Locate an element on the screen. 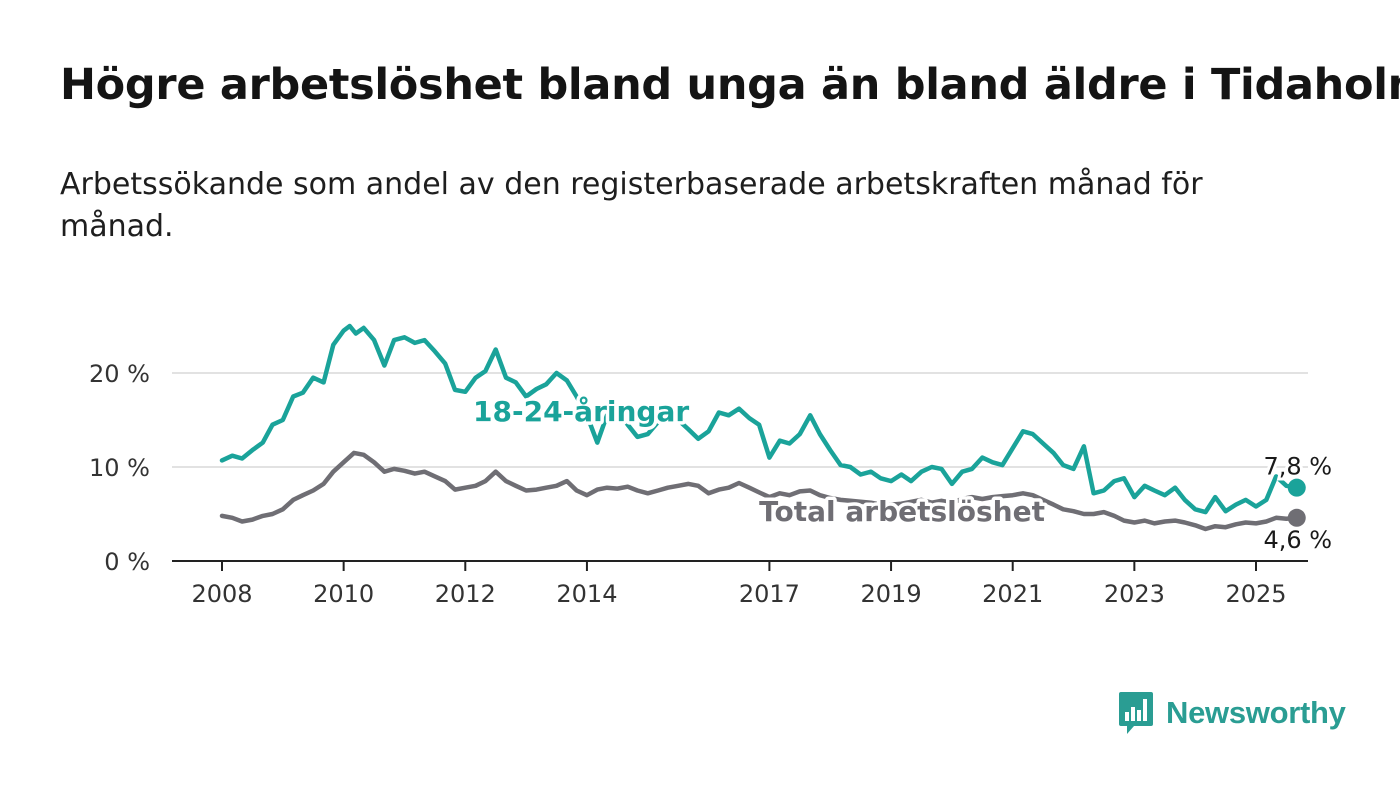  x-tick-label: 2014 is located at coordinates (586, 594).